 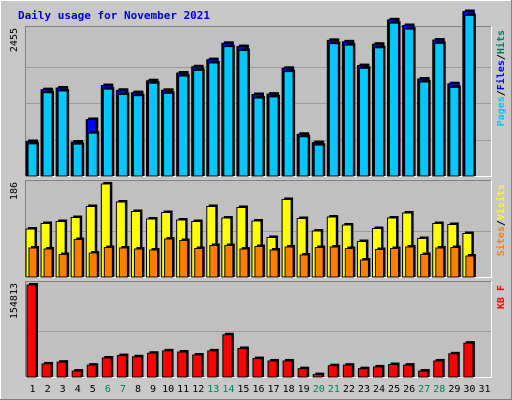 What do you see at coordinates (334, 389) in the screenshot?
I see `x-tick-label: 21` at bounding box center [334, 389].